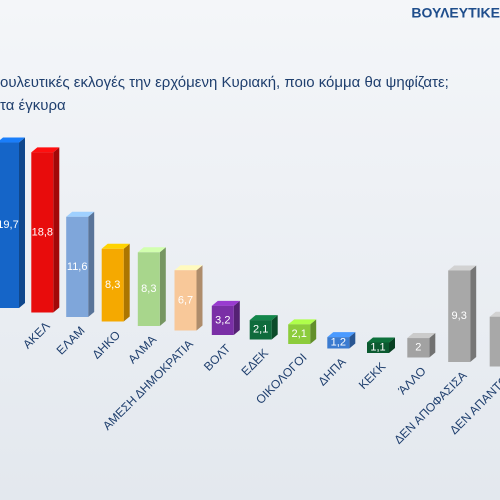  I want to click on bar-group: 2, so click(421, 345).